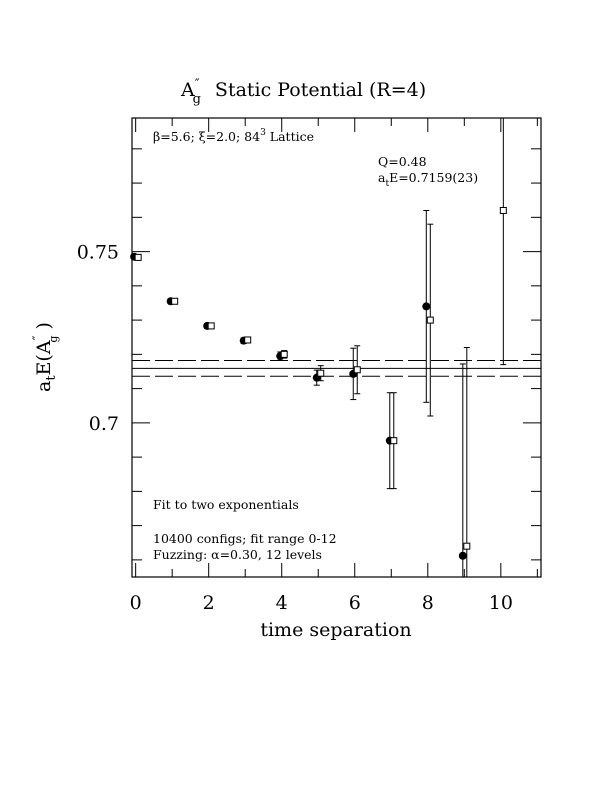 Image resolution: width=612 pixels, height=792 pixels. What do you see at coordinates (282, 603) in the screenshot?
I see `x-tick-label: 4` at bounding box center [282, 603].